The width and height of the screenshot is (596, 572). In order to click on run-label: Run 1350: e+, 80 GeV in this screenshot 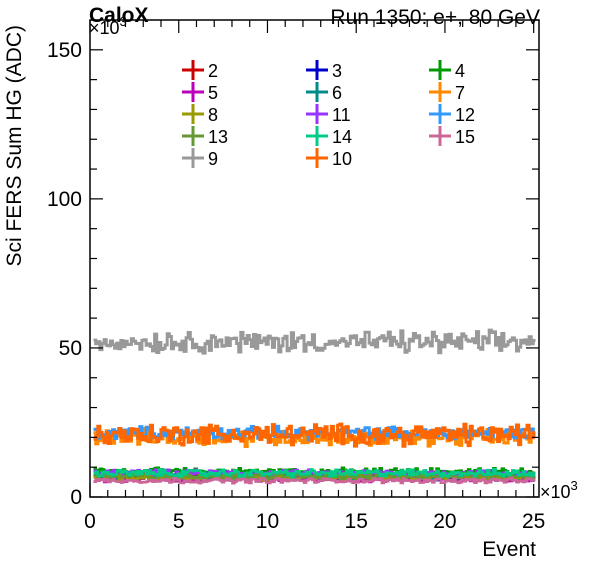, I will do `click(435, 17)`.